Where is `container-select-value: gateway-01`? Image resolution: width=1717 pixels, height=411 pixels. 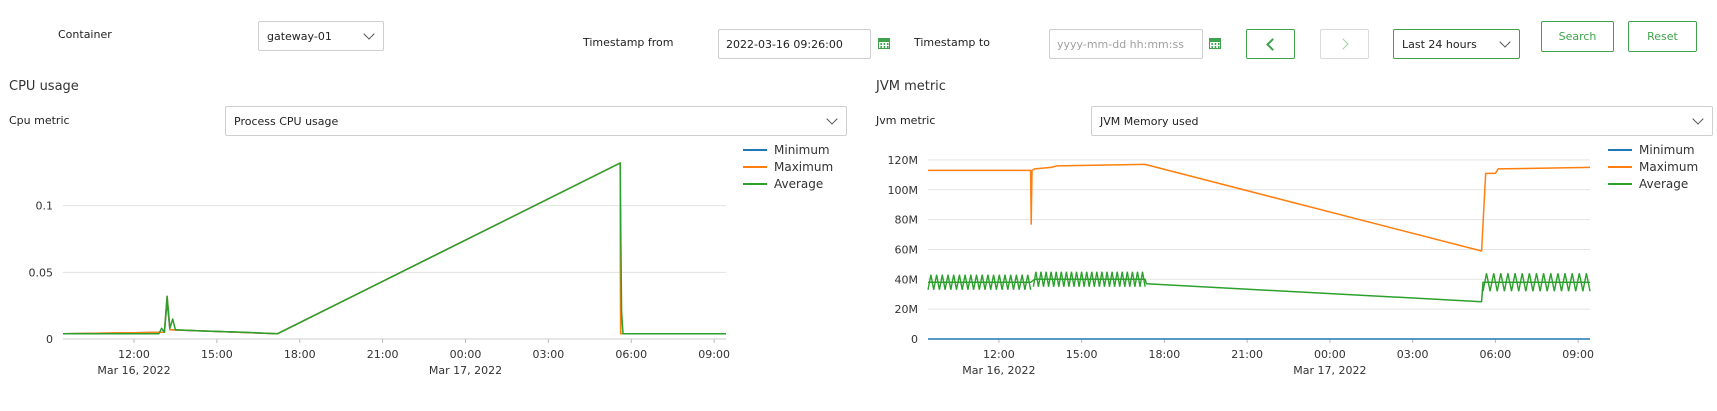
container-select-value: gateway-01 is located at coordinates (299, 36).